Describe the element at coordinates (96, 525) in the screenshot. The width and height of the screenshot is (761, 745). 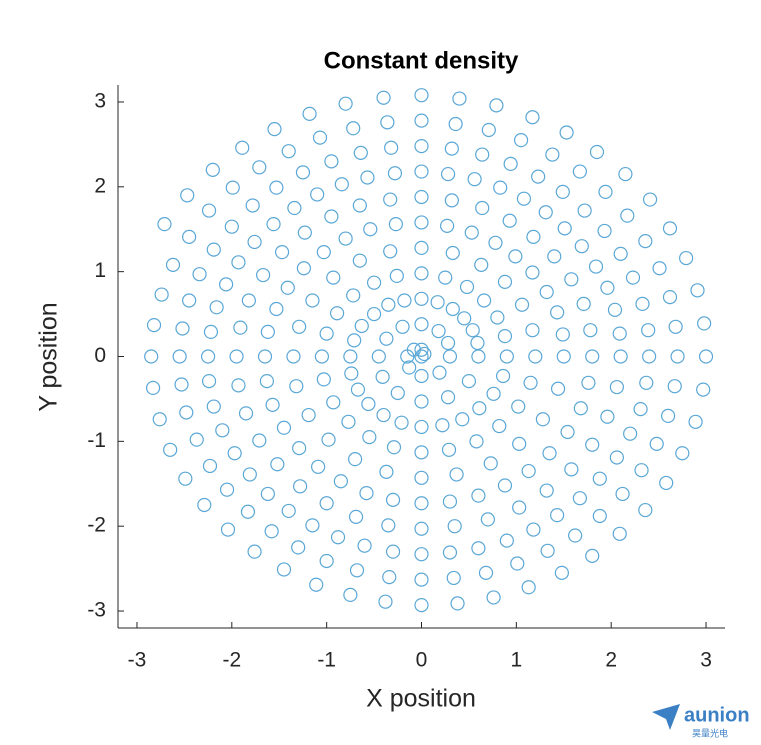
I see `y-tick-label: -2` at that location.